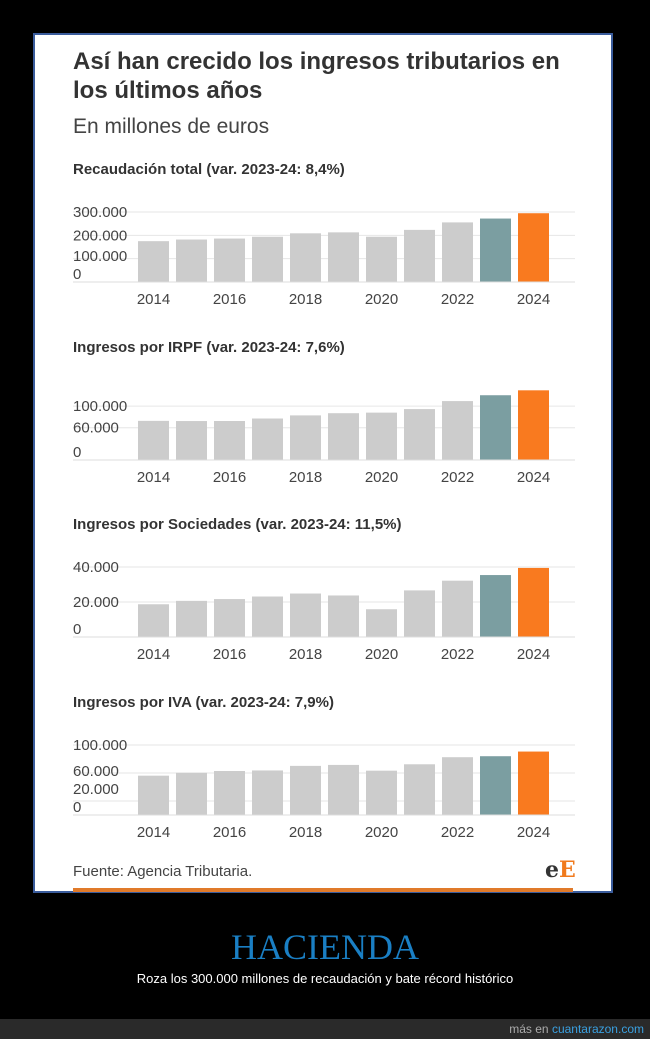 This screenshot has width=650, height=1039. I want to click on footer-text: más en cuantarazon.com, so click(576, 1029).